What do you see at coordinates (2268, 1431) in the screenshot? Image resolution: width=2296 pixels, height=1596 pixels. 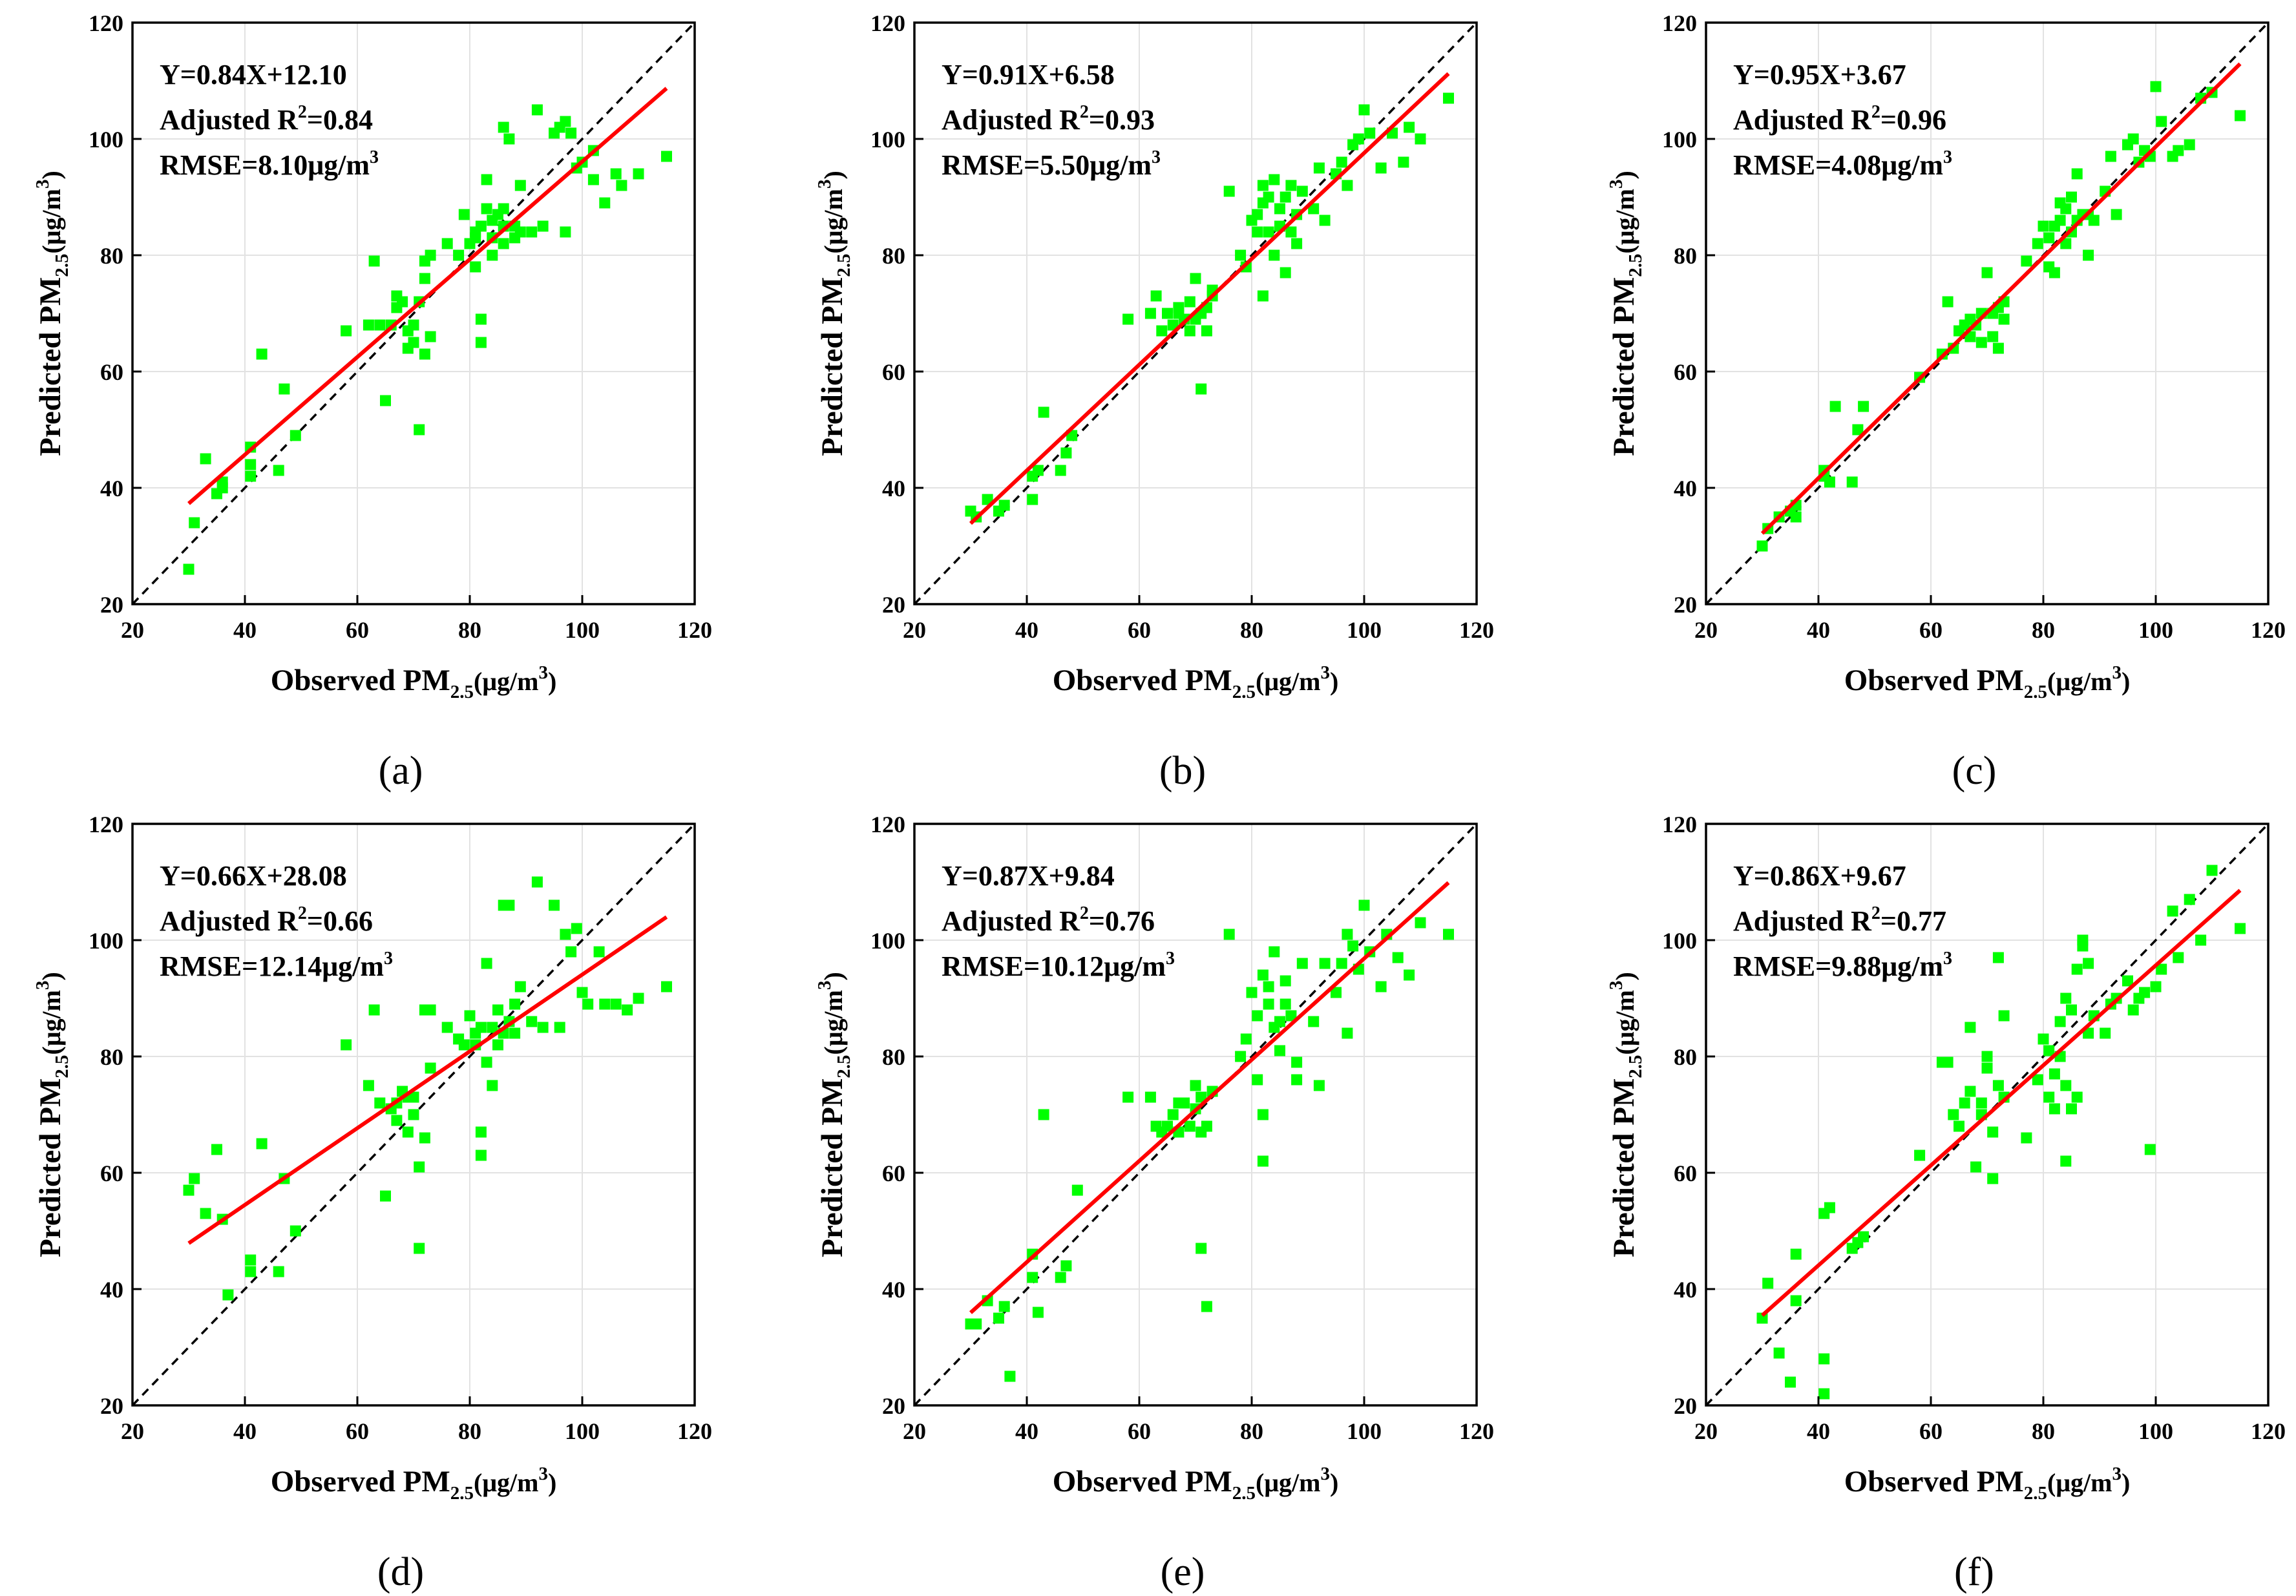 I see `x-tick-label: 120` at bounding box center [2268, 1431].